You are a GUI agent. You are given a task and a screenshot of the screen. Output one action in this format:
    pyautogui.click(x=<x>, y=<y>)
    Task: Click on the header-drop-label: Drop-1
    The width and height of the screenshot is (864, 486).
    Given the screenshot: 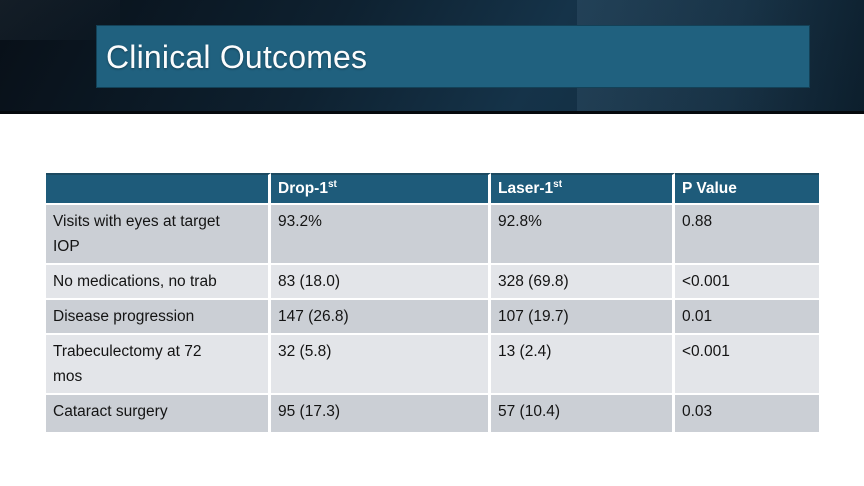 What is the action you would take?
    pyautogui.click(x=303, y=188)
    